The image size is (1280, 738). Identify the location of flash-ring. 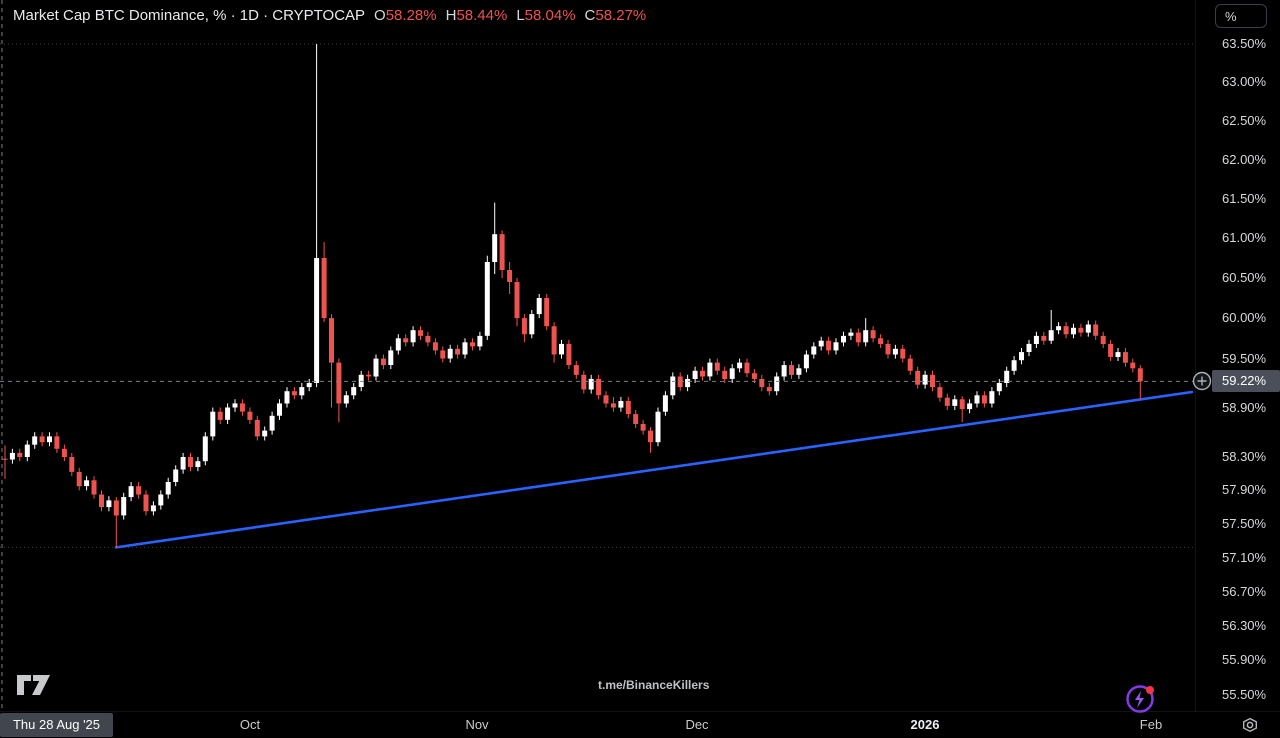
(1140, 699).